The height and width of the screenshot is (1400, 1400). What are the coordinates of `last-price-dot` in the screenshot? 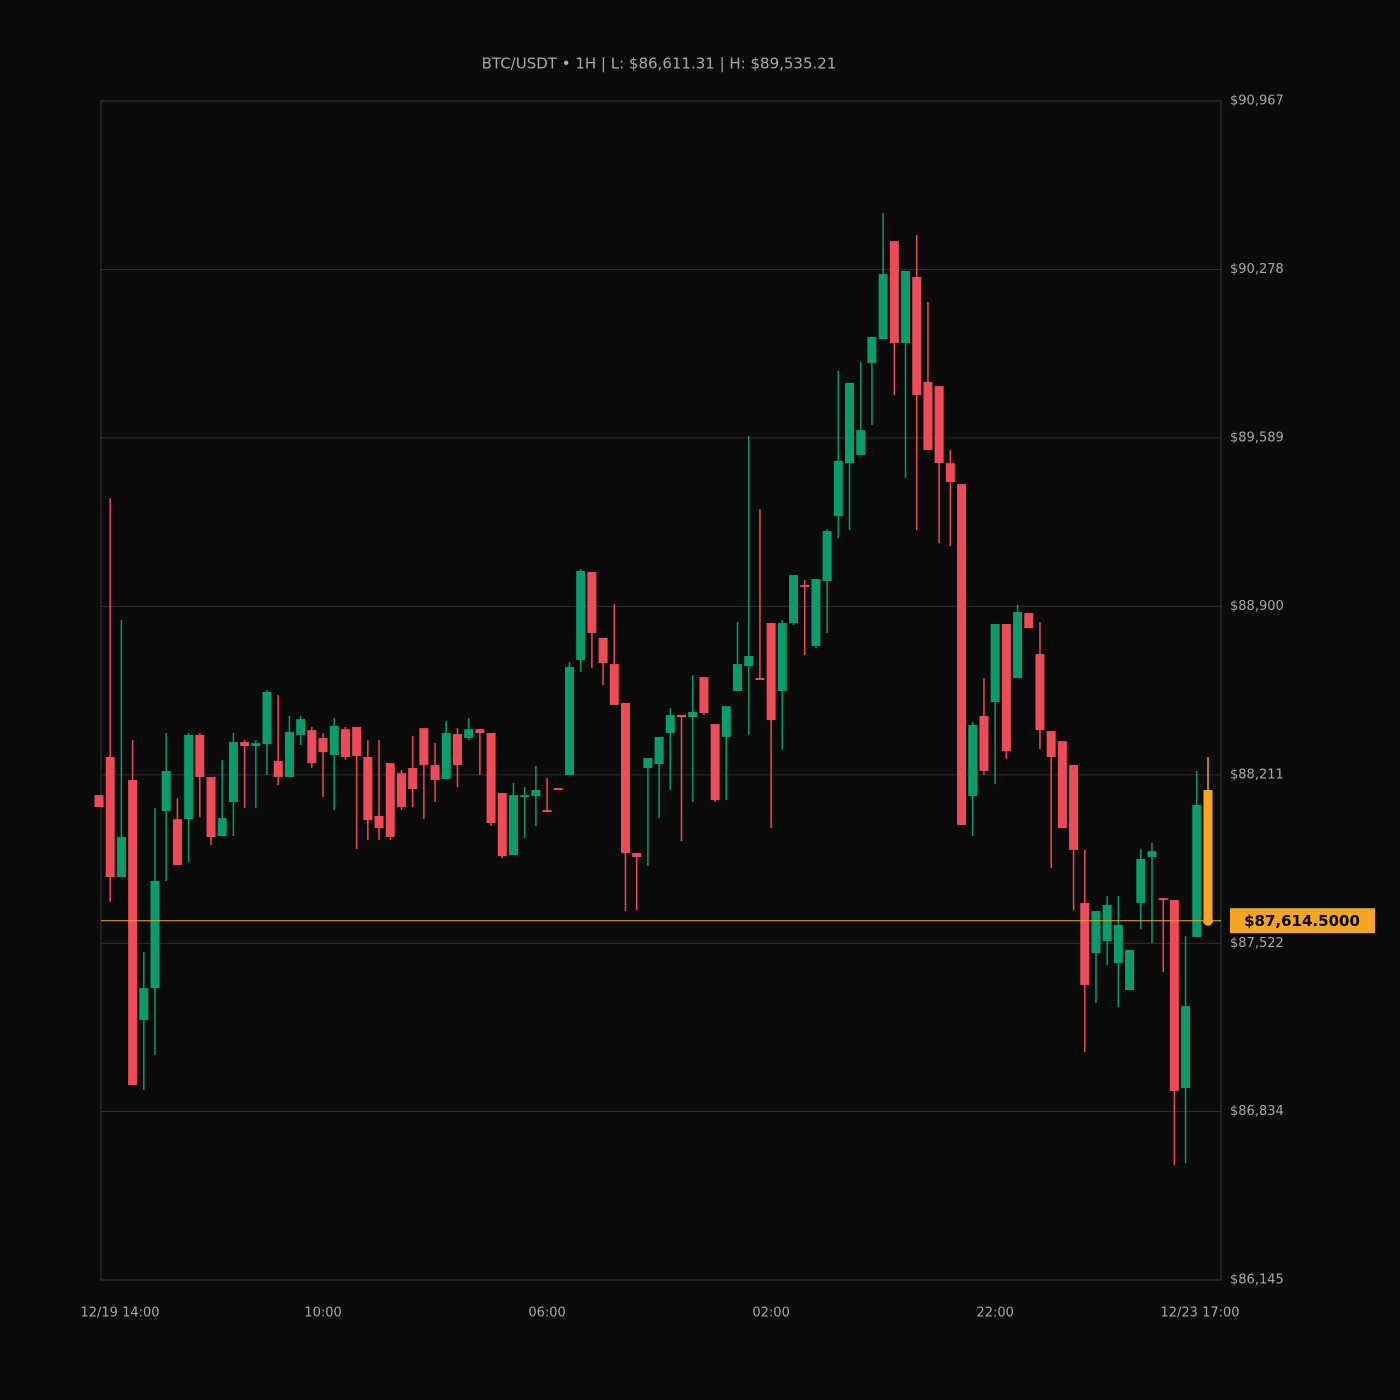 It's located at (1208, 920).